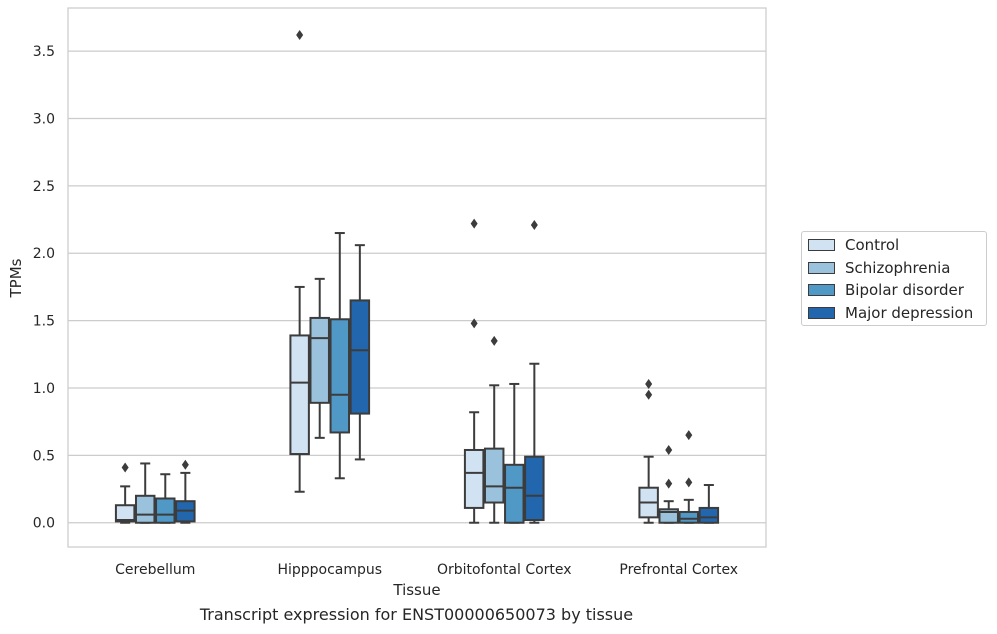 The image size is (997, 634). What do you see at coordinates (504, 570) in the screenshot?
I see `x-tick-label: Orbitofontal Cortex` at bounding box center [504, 570].